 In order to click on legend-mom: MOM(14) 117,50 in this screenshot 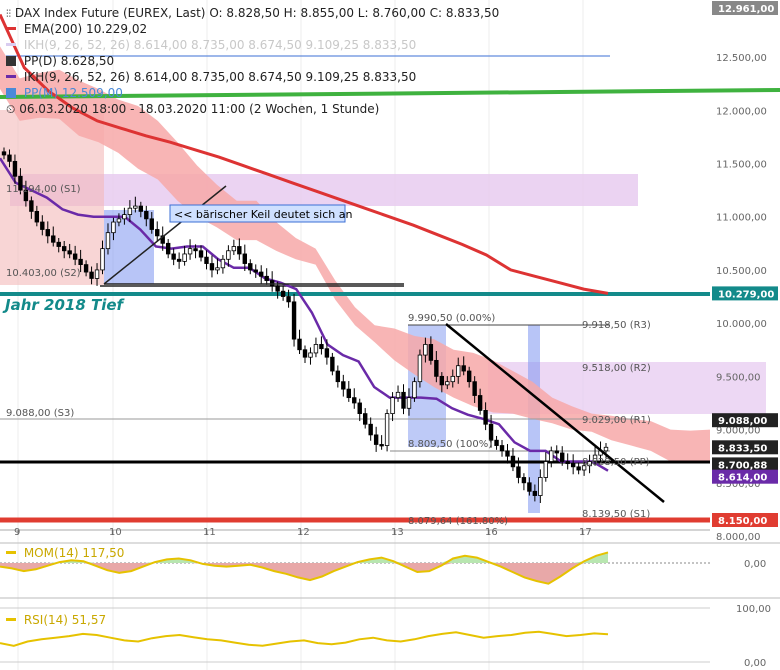, I will do `click(65, 553)`.